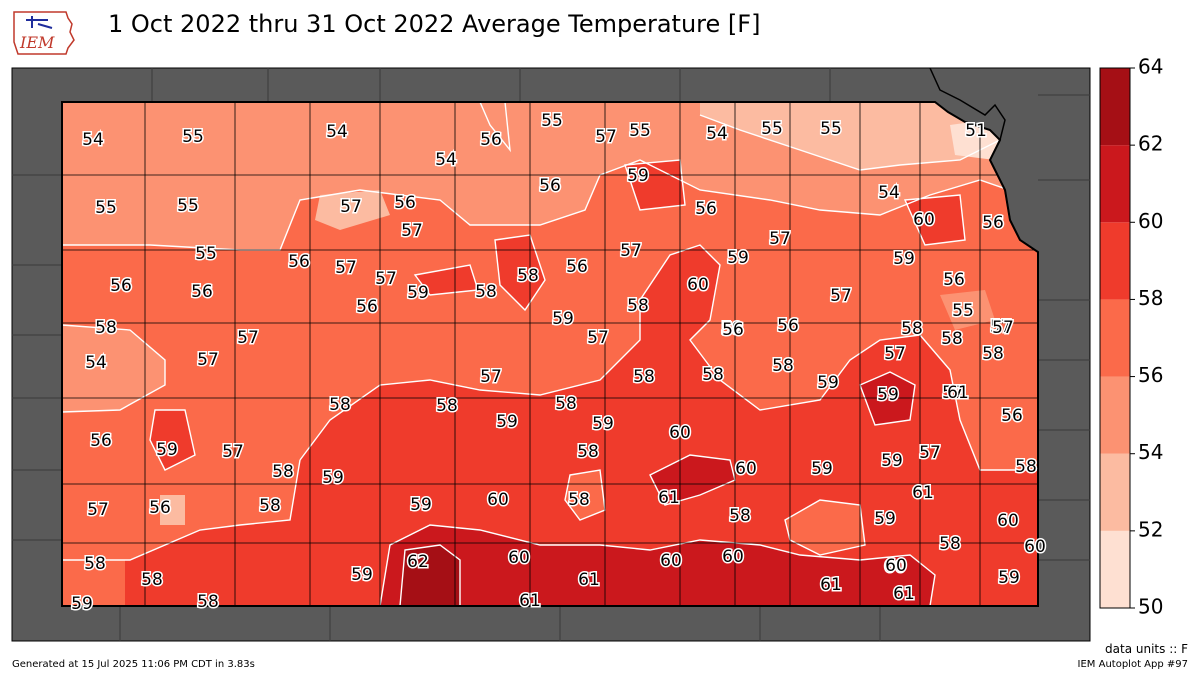 The width and height of the screenshot is (1200, 675). I want to click on band-54-56-east, so click(967, 310).